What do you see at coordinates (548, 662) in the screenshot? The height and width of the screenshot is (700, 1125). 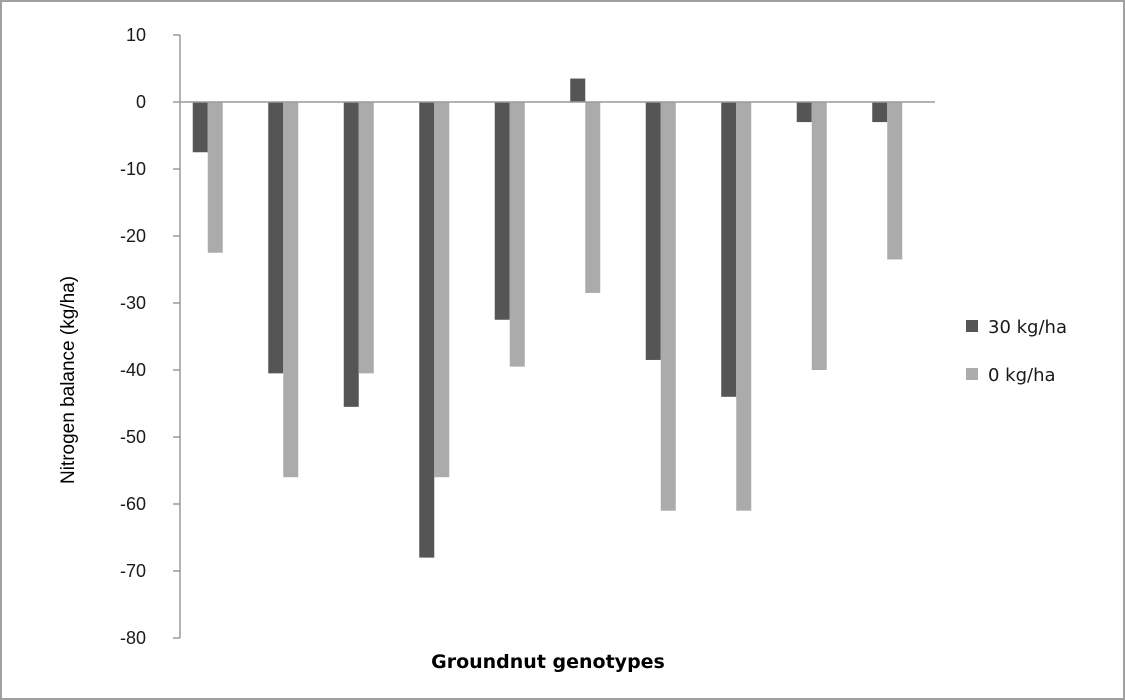 I see `x-axis-title: Groundnut genotypes` at bounding box center [548, 662].